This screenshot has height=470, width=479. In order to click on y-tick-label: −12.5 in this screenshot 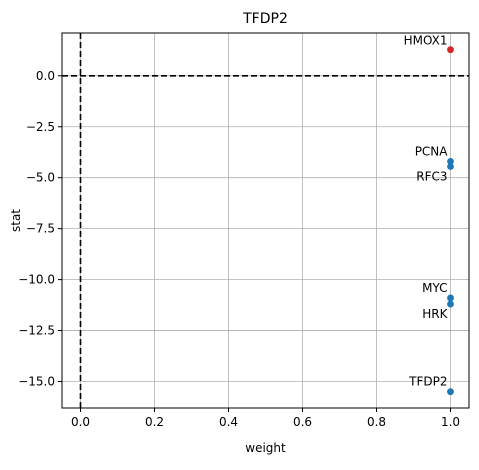, I will do `click(36, 331)`.